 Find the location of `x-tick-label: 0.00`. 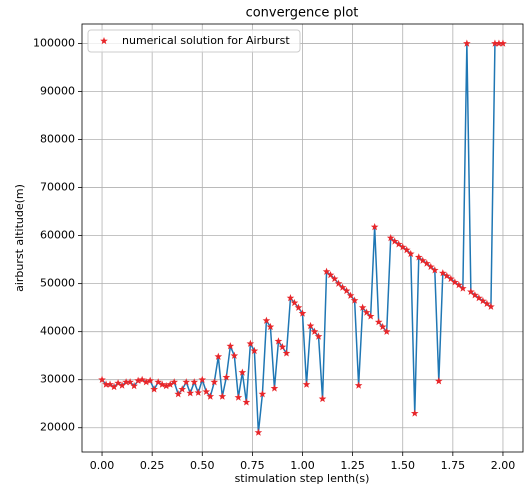

x-tick-label: 0.00 is located at coordinates (102, 465).